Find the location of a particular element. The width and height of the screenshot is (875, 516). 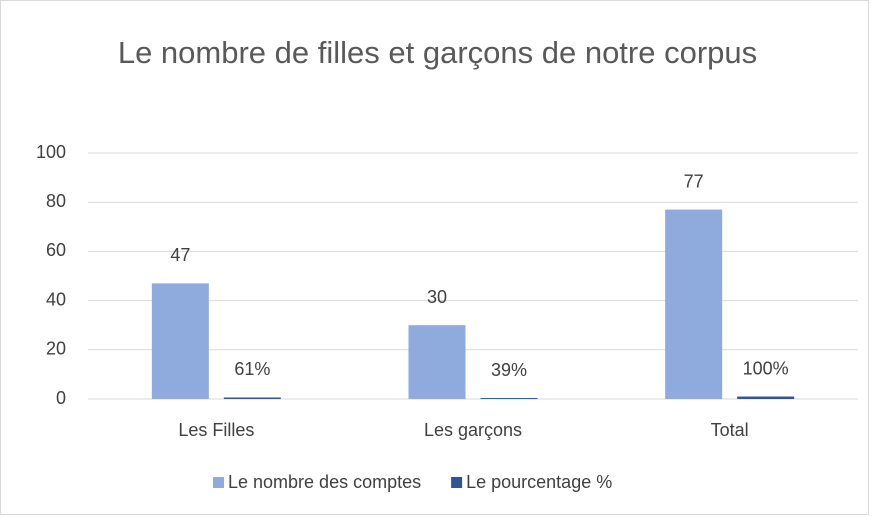

y-tick-label: 80 is located at coordinates (56, 201).